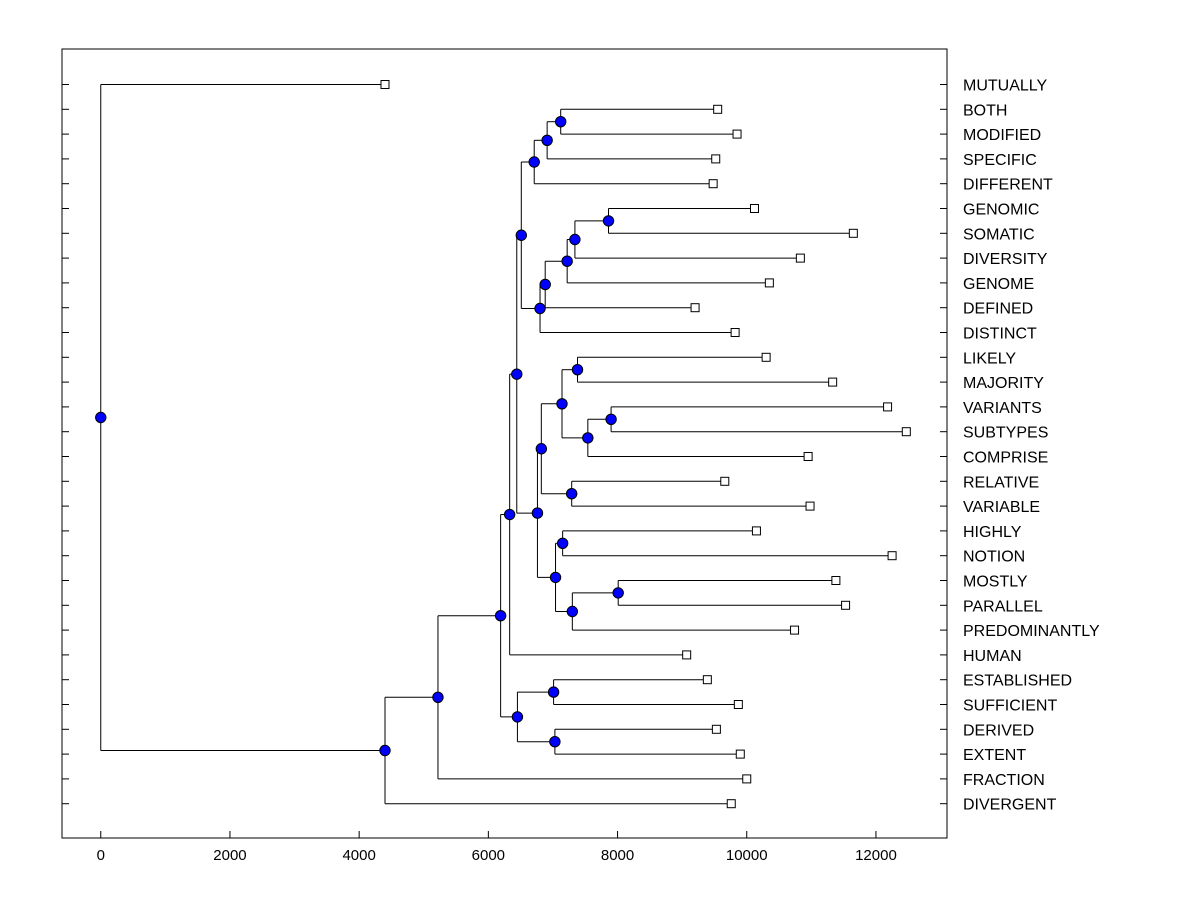  Describe the element at coordinates (1003, 606) in the screenshot. I see `leaf-label: PARALLEL` at that location.